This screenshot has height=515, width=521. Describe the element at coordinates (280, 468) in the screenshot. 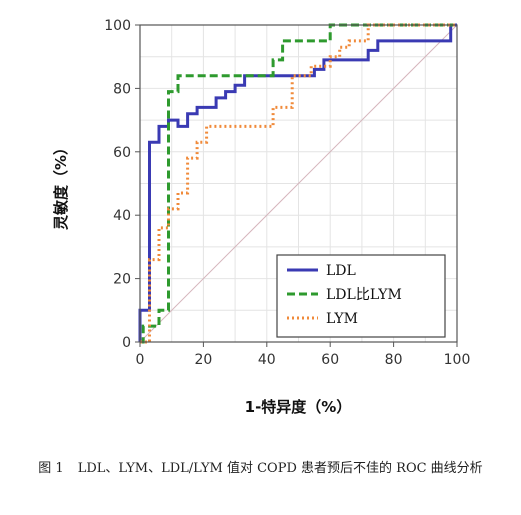

I see `caption-text: LDL、LYM、LDL/LYM 值对 COPD 患者预后不佳的 ROC 曲线分析` at that location.